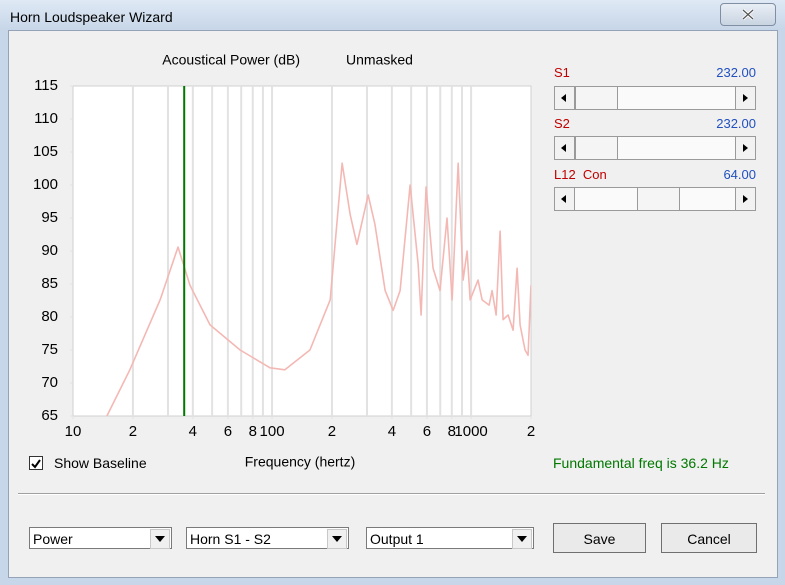  I want to click on close-button, so click(748, 14).